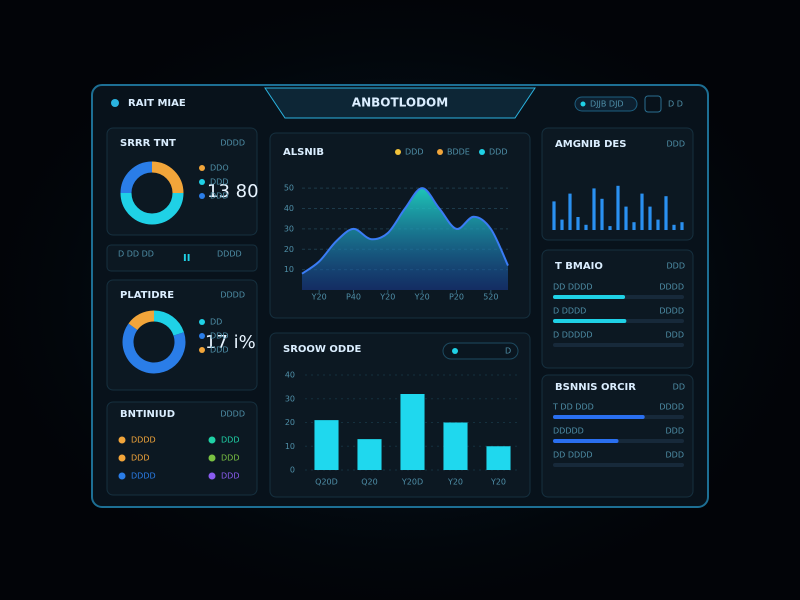 The image size is (800, 600). What do you see at coordinates (480, 351) in the screenshot?
I see `legend-box` at bounding box center [480, 351].